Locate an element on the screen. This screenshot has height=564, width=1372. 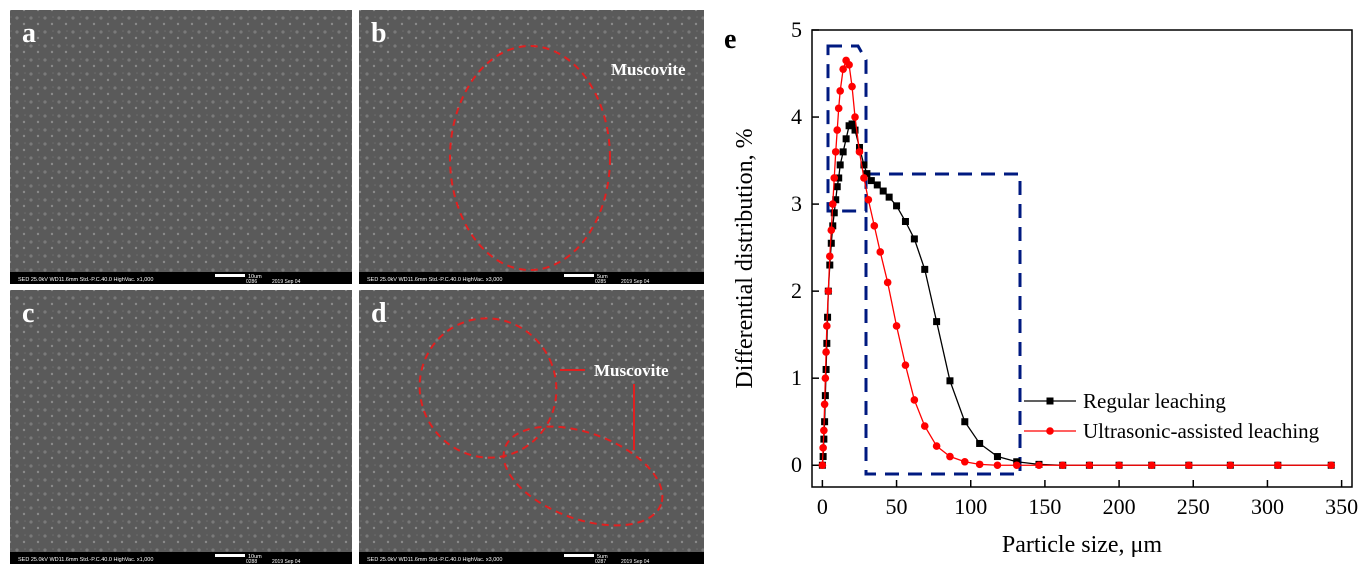
legend-label: Regular leaching is located at coordinates (1154, 401).